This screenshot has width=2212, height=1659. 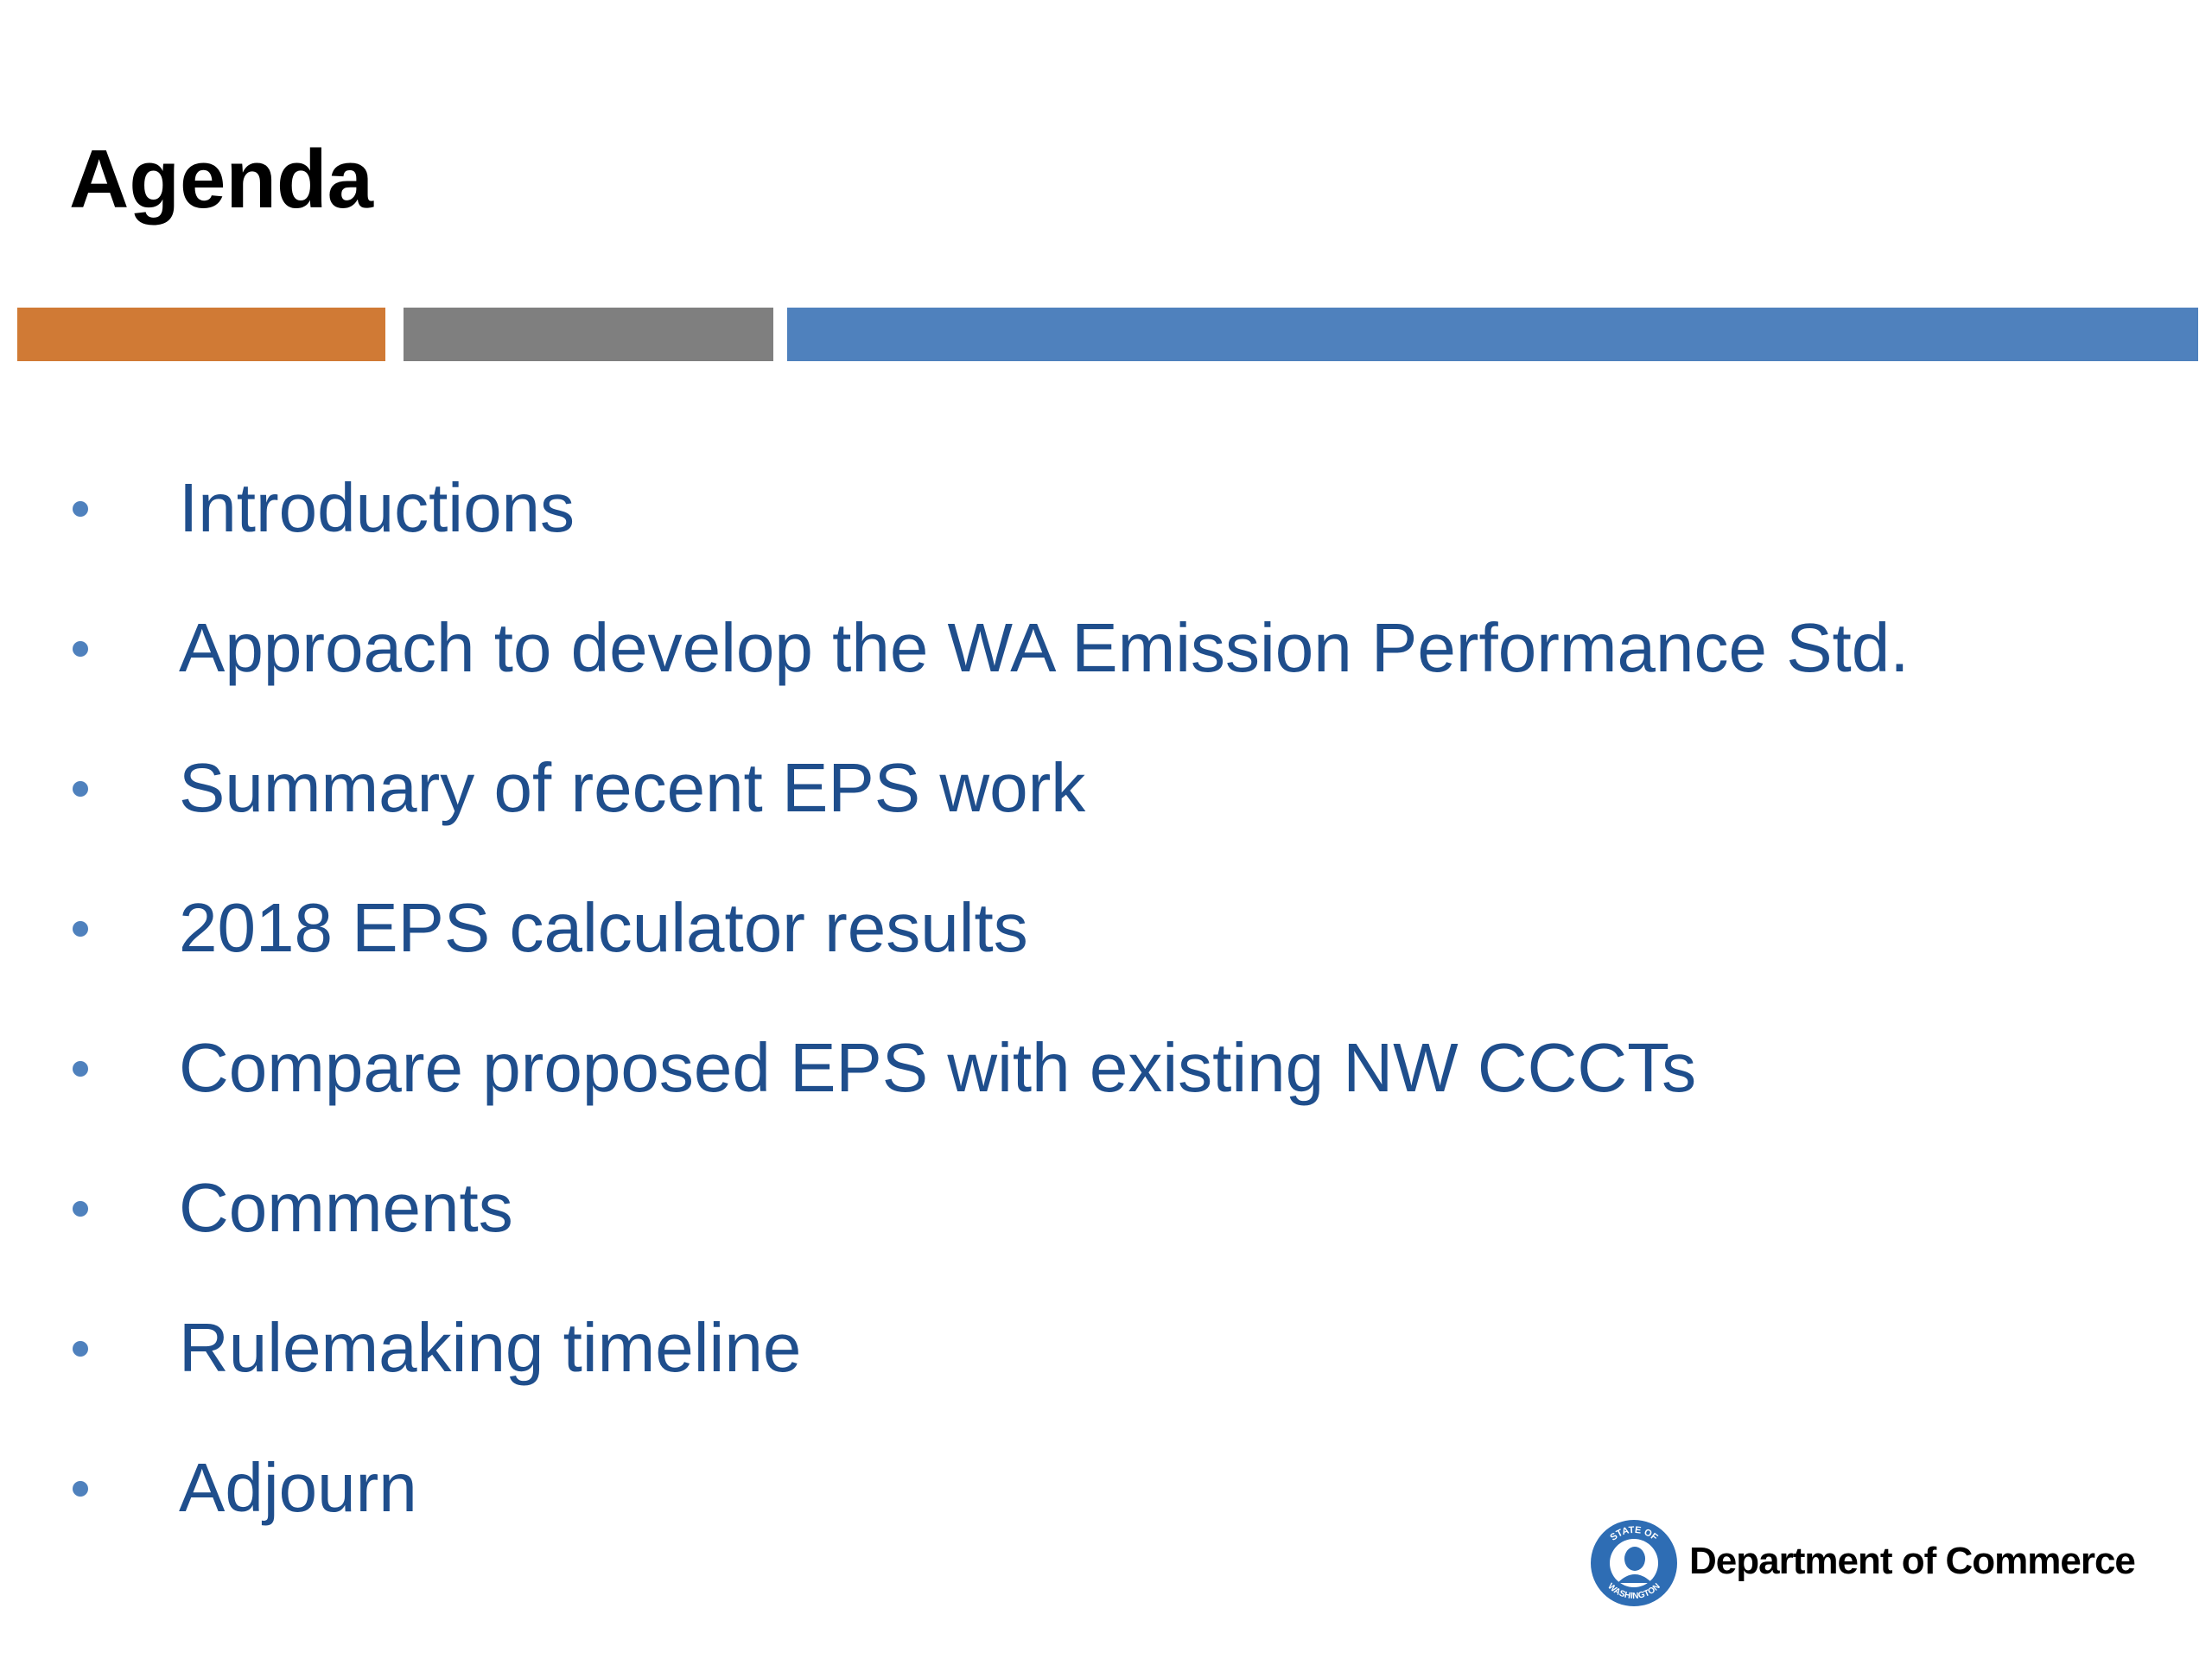 What do you see at coordinates (603, 928) in the screenshot?
I see `agenda-item-text: 2018 EPS calculator results` at bounding box center [603, 928].